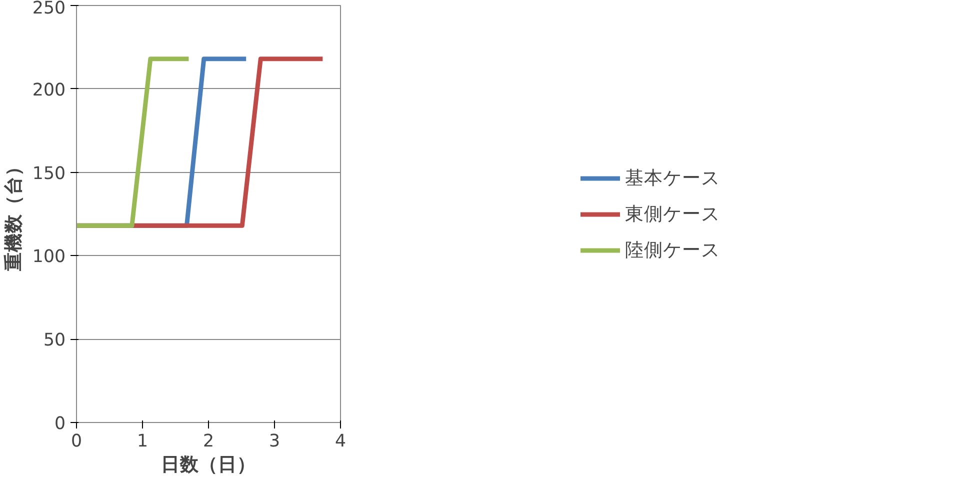 This screenshot has height=481, width=964. Describe the element at coordinates (13, 214) in the screenshot. I see `y-axis-title: 重機数（台）` at that location.